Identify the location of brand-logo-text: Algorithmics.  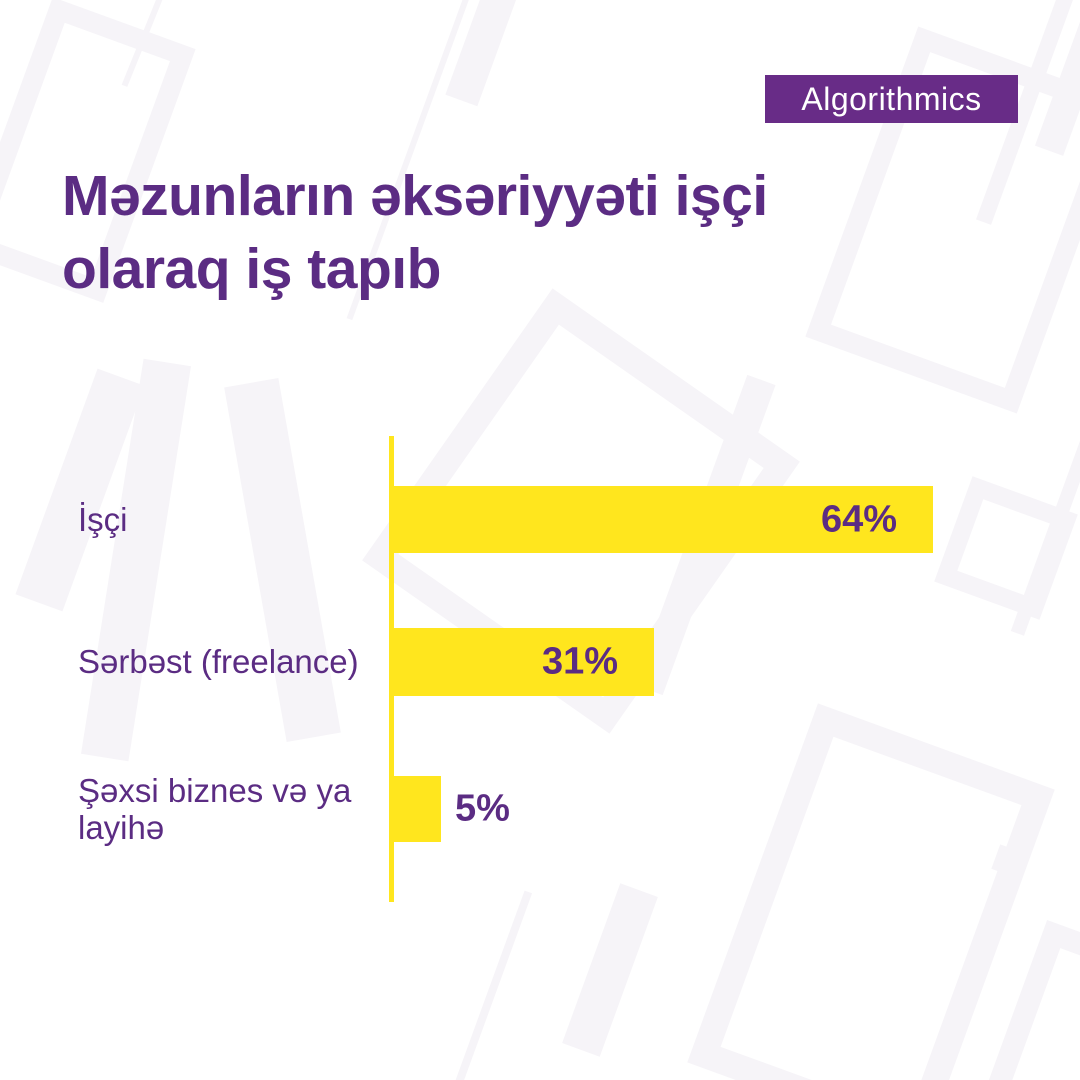
(891, 98).